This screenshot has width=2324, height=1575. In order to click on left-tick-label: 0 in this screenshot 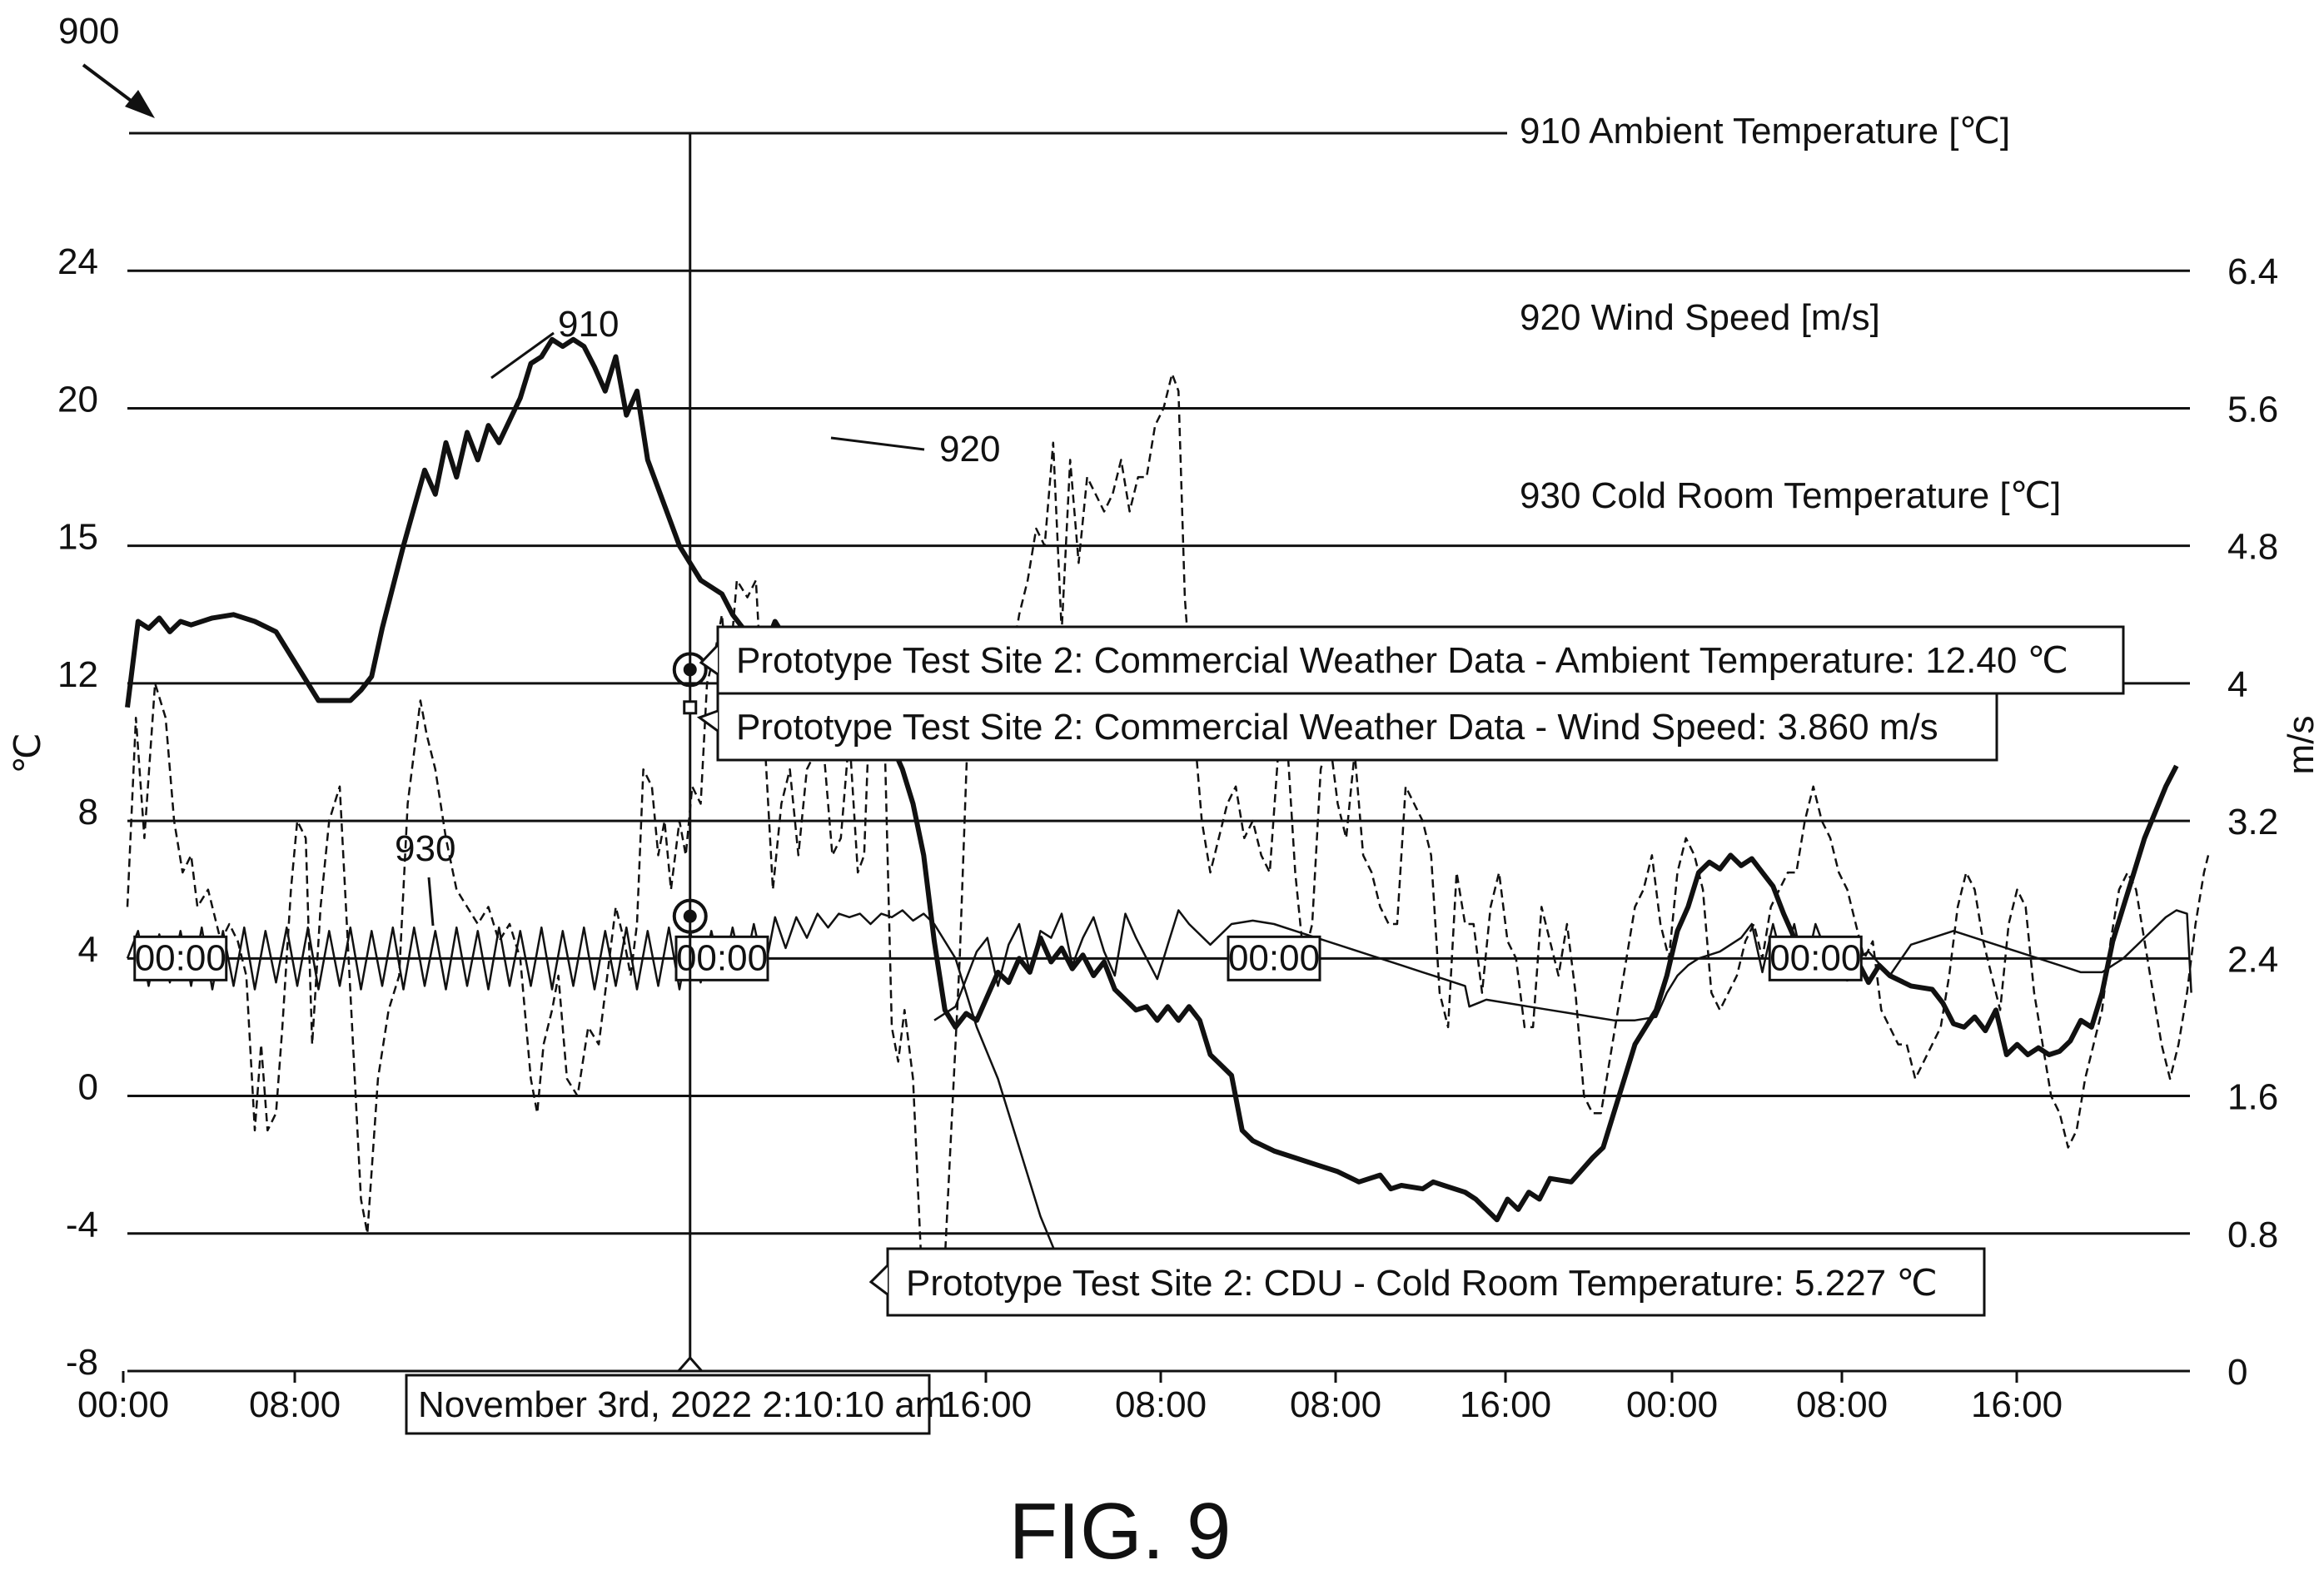, I will do `click(88, 1087)`.